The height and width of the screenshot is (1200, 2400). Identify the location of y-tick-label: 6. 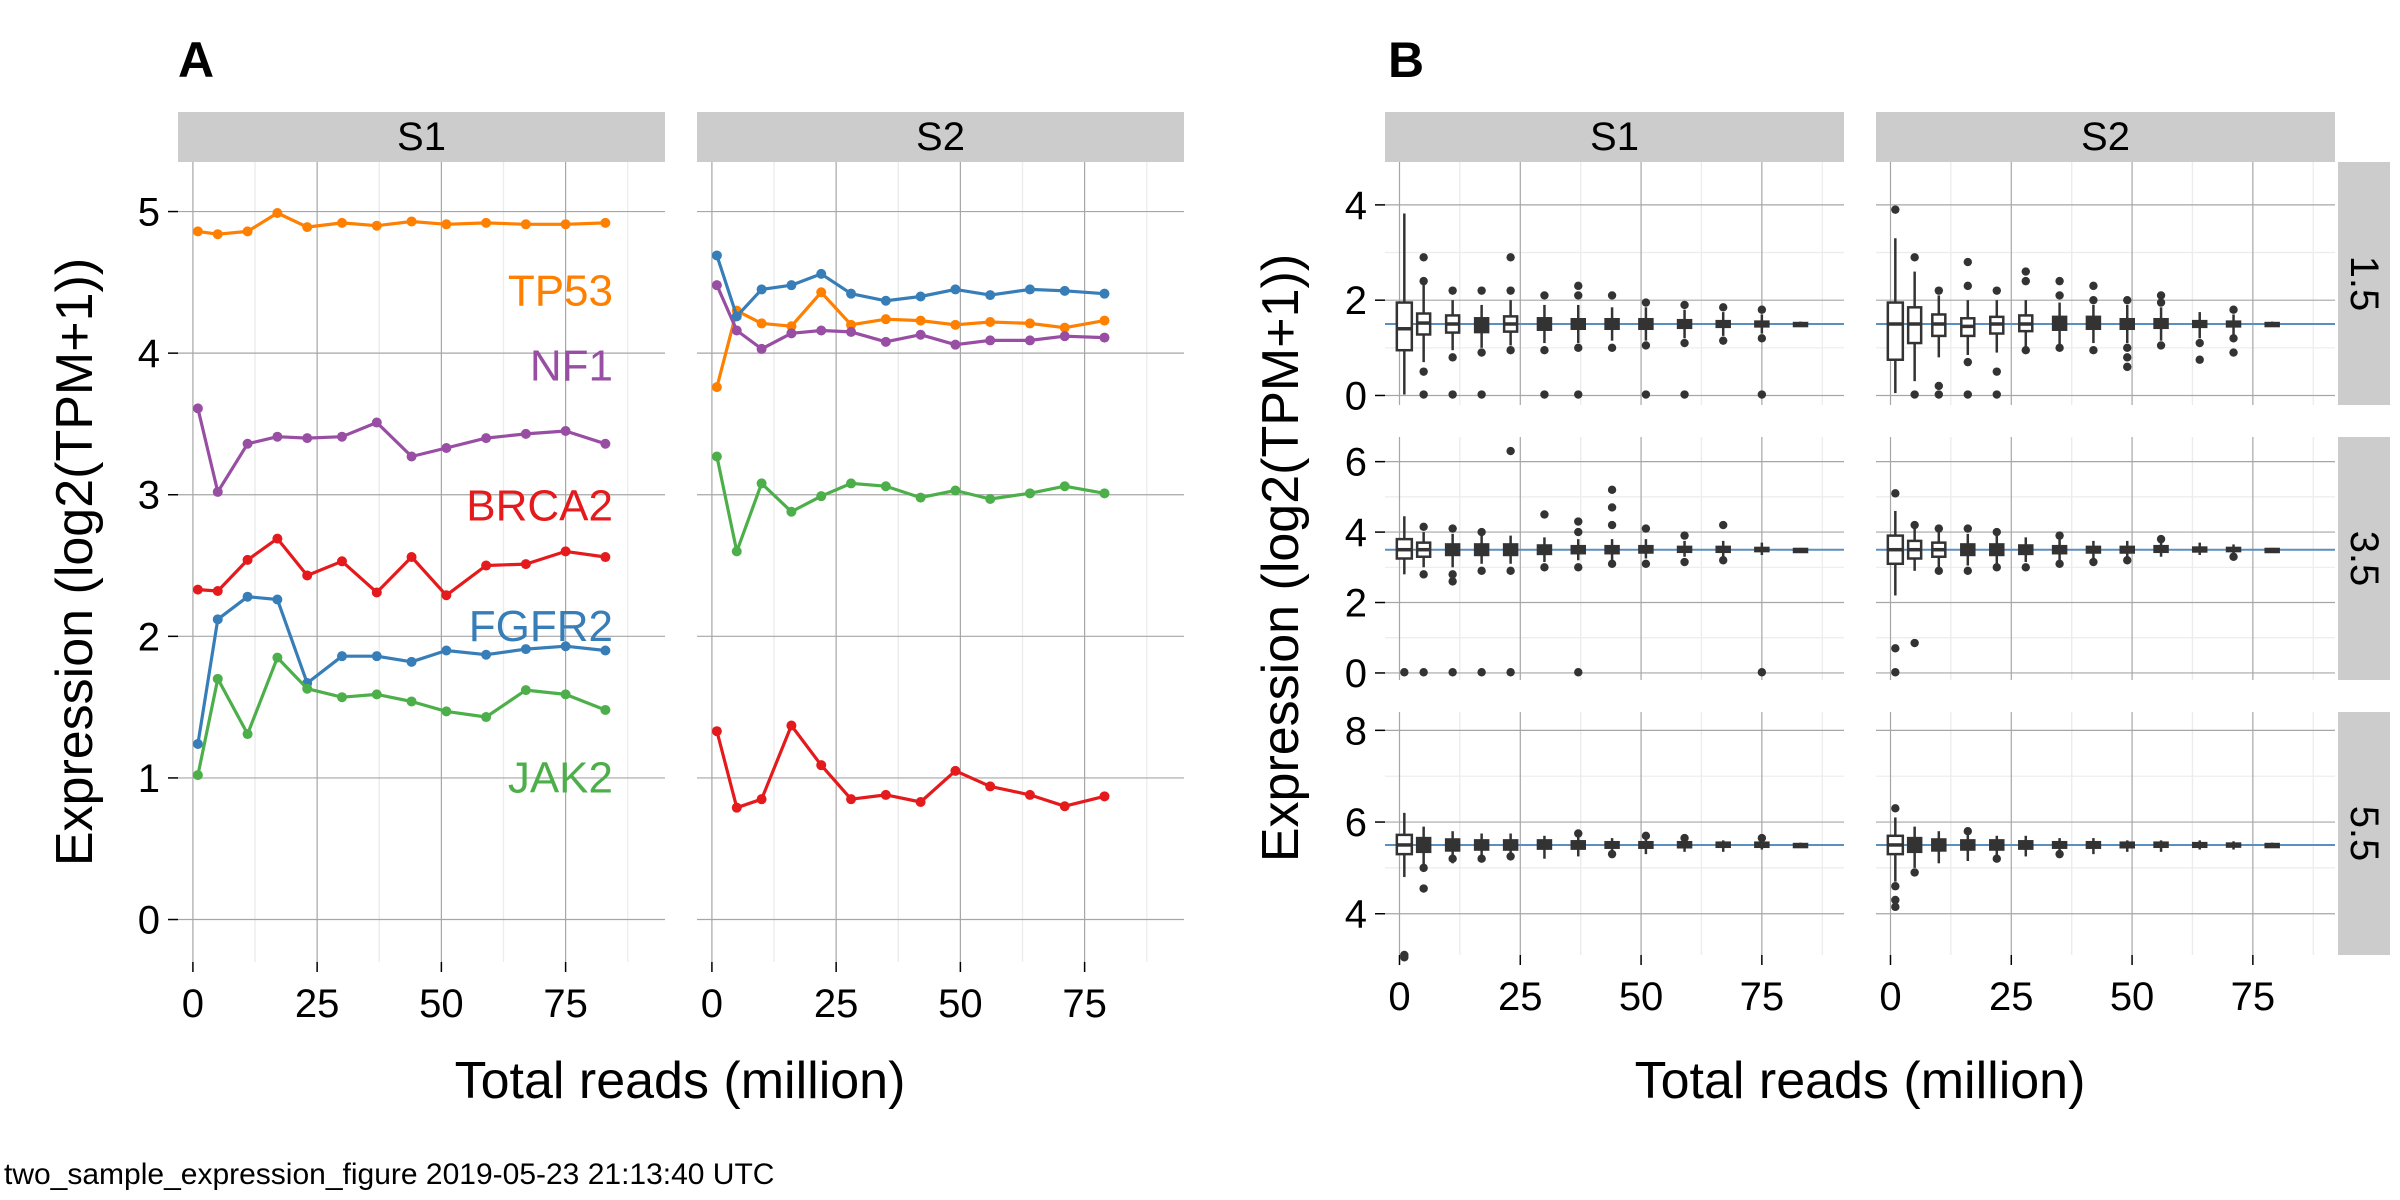
(1356, 823).